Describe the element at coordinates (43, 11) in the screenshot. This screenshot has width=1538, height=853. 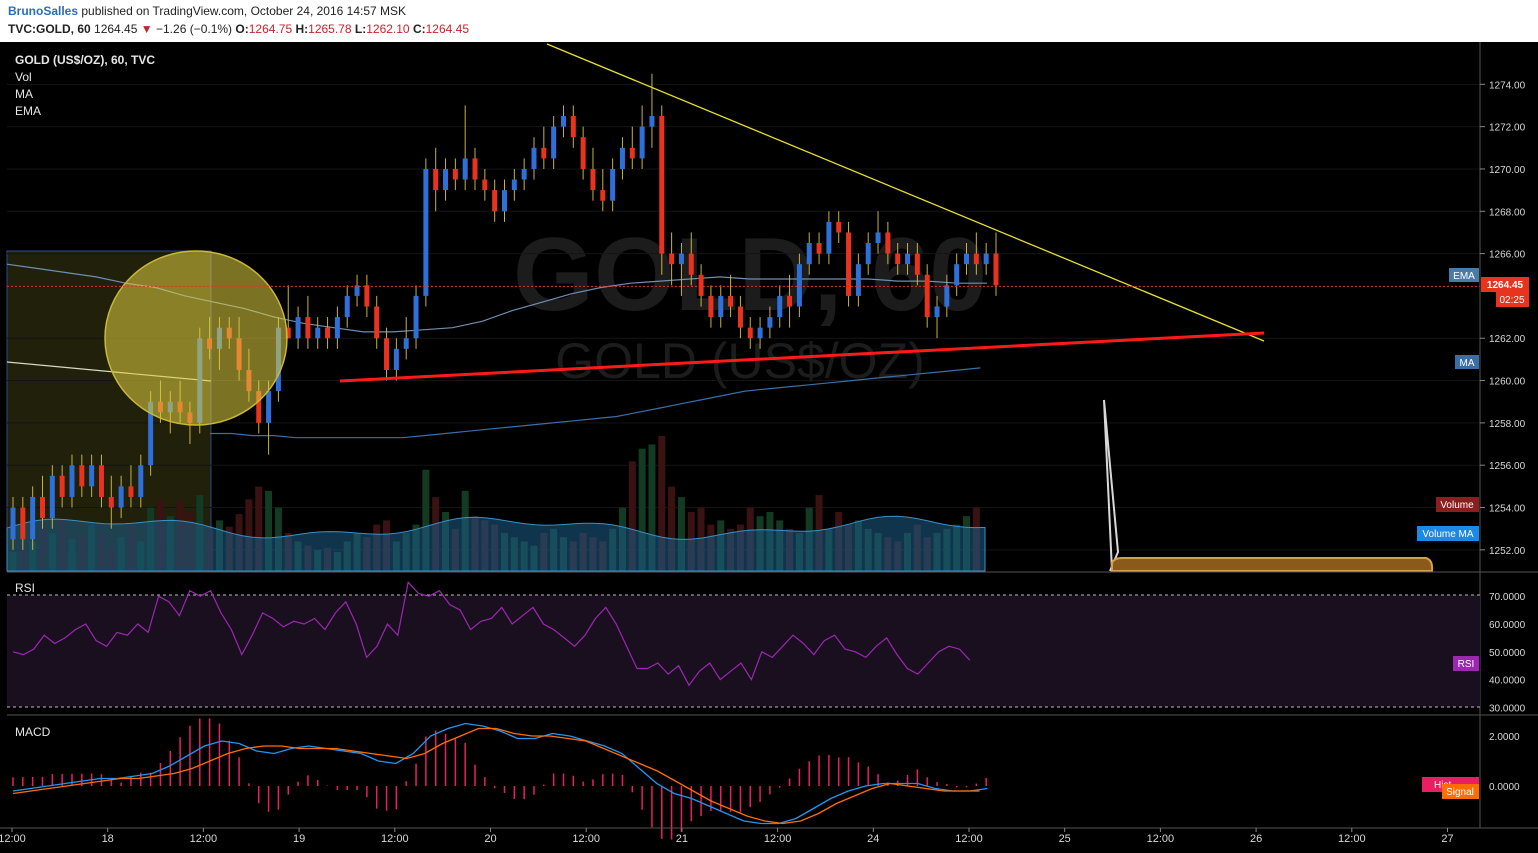
I see `author-link: BrunoSalles` at that location.